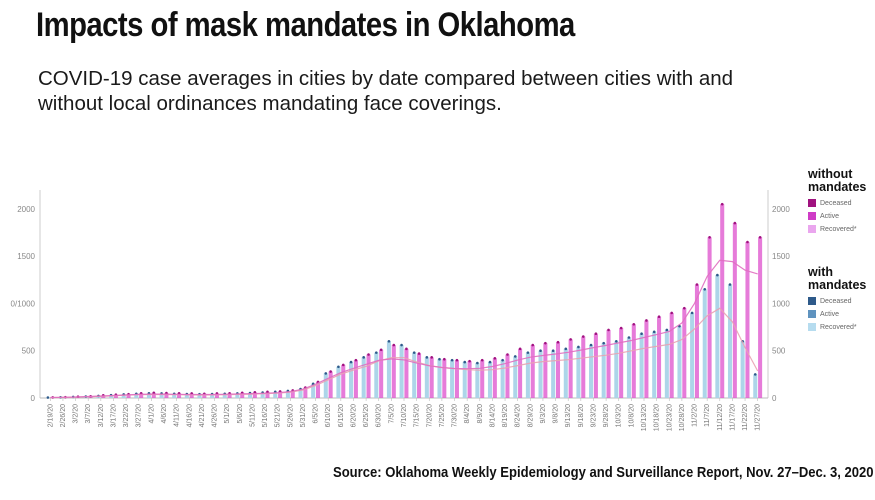 The height and width of the screenshot is (500, 875). What do you see at coordinates (837, 180) in the screenshot?
I see `legend-heading-without-mandates: without mandates` at bounding box center [837, 180].